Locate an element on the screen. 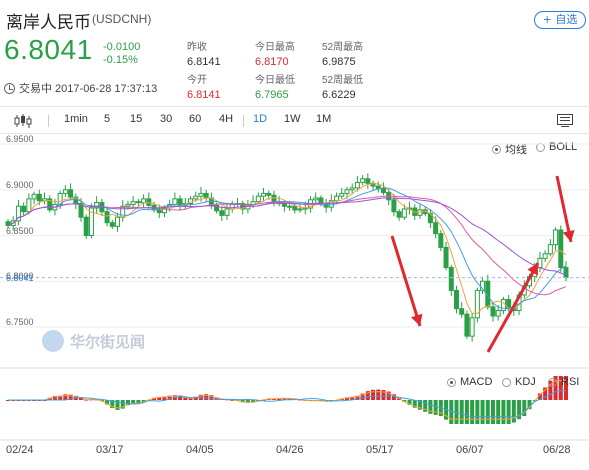 The height and width of the screenshot is (470, 589). stat-day-high: 今日最高 6.8170 is located at coordinates (275, 53).